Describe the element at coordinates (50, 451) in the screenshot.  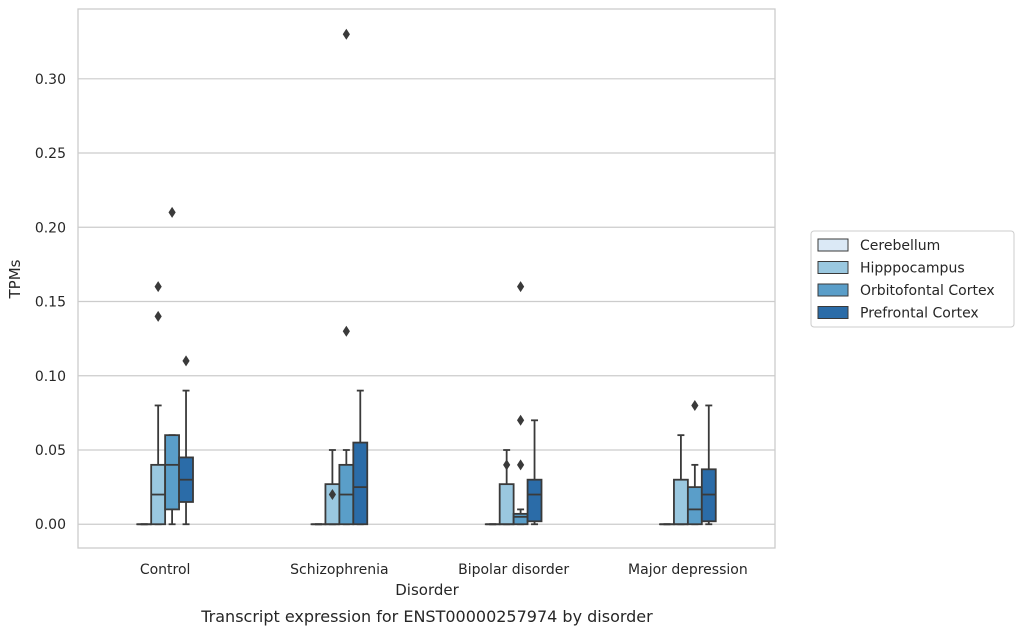
I see `y-tick-label: 0.05` at that location.